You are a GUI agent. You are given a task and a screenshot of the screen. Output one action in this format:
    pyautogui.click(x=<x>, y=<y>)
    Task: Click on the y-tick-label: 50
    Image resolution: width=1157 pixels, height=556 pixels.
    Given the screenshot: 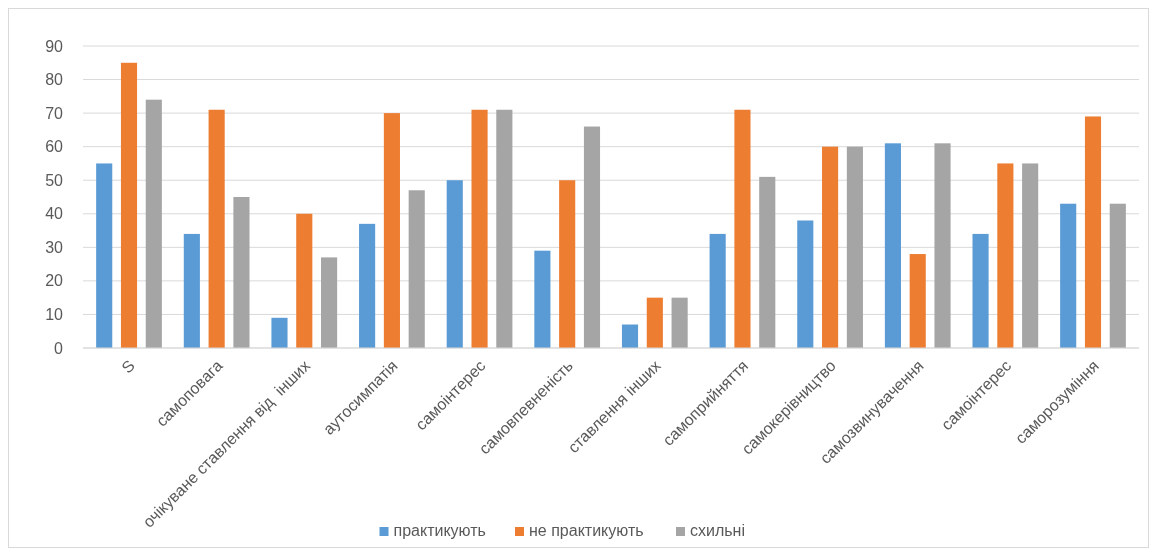 What is the action you would take?
    pyautogui.click(x=54, y=180)
    